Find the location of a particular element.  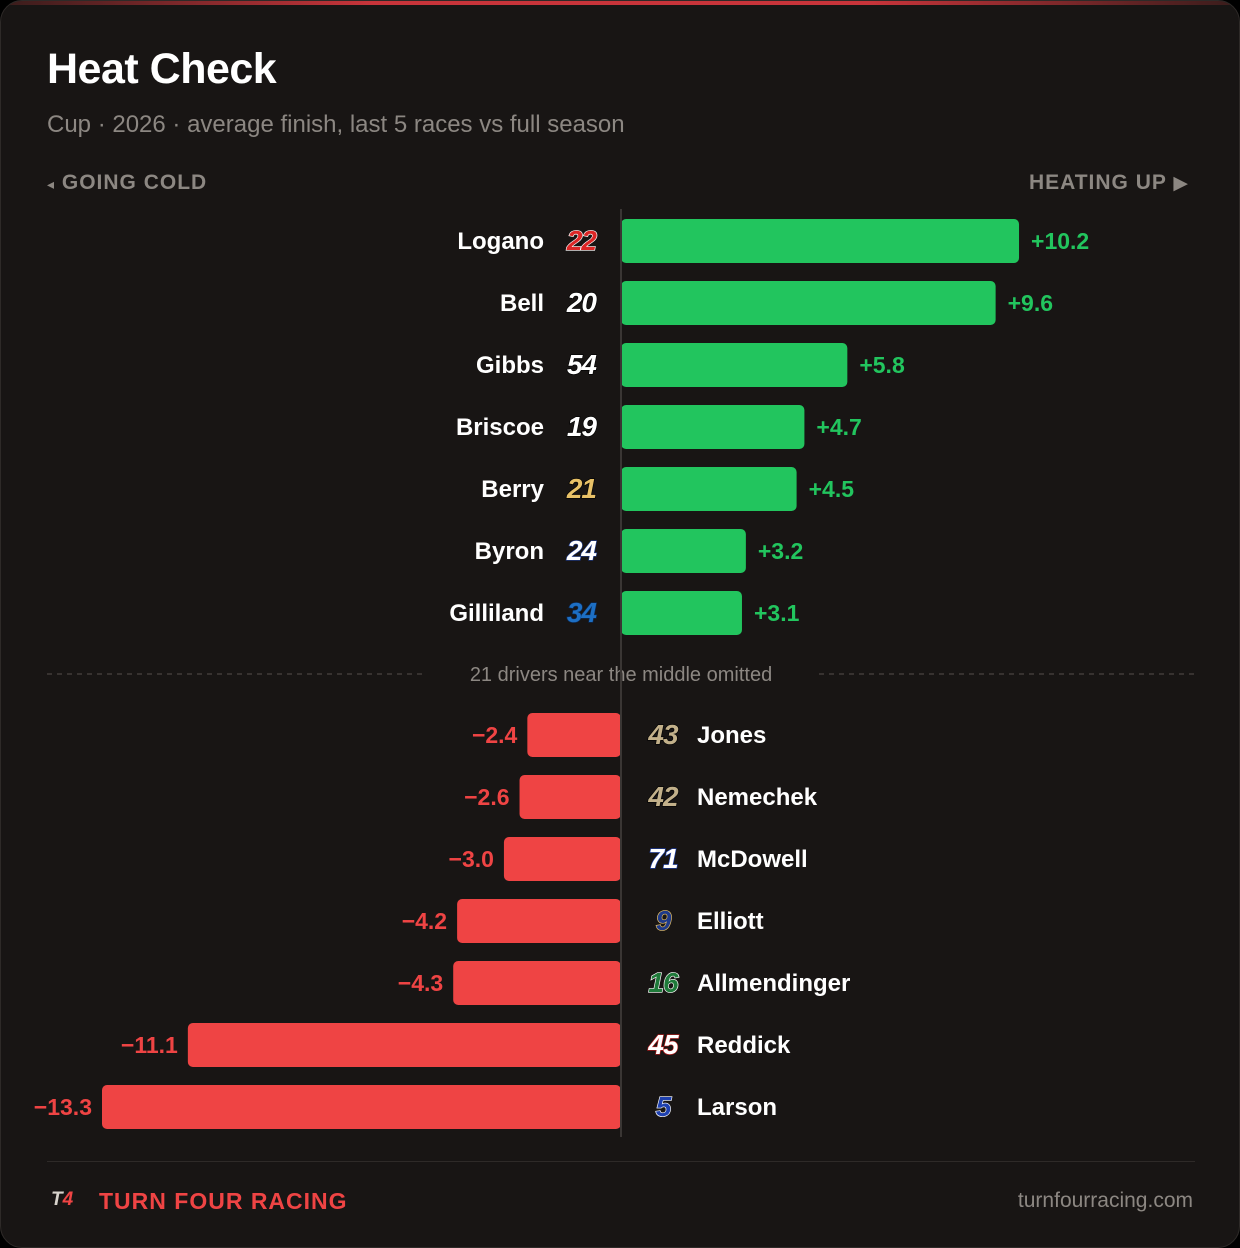

car-number: 42 is located at coordinates (663, 796).